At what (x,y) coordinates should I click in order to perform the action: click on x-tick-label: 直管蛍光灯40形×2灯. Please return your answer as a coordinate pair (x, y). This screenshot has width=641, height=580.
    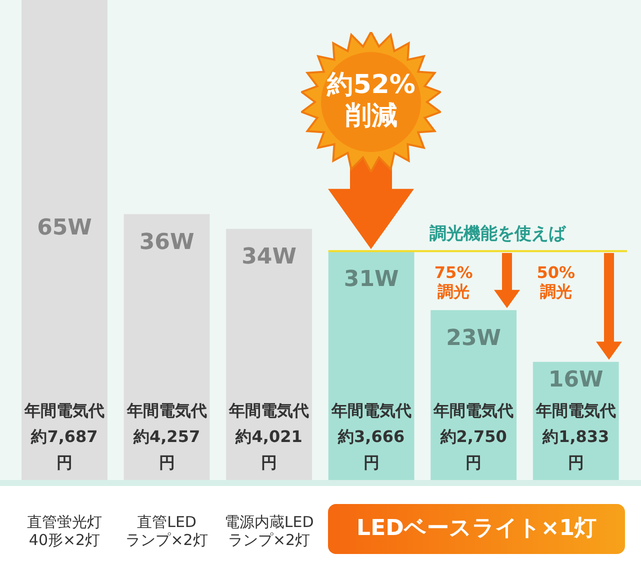
    Looking at the image, I should click on (64, 530).